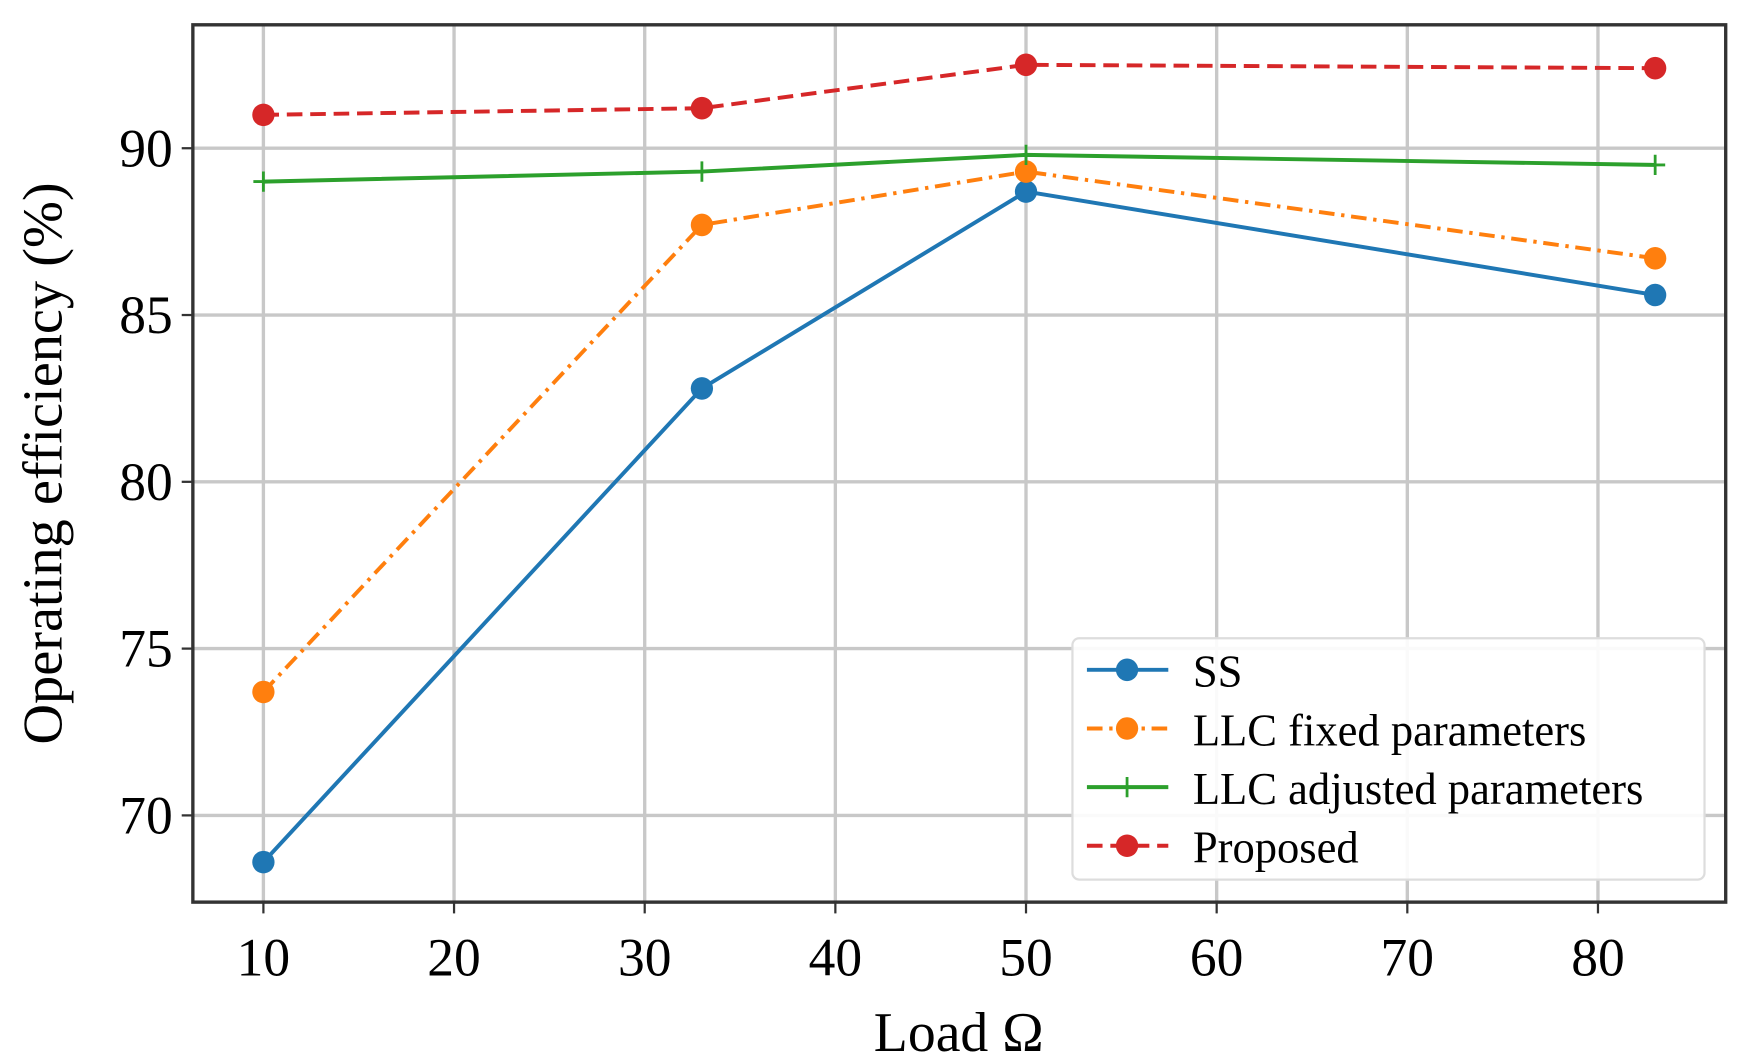 The height and width of the screenshot is (1060, 1748). I want to click on legend-box, so click(1388, 759).